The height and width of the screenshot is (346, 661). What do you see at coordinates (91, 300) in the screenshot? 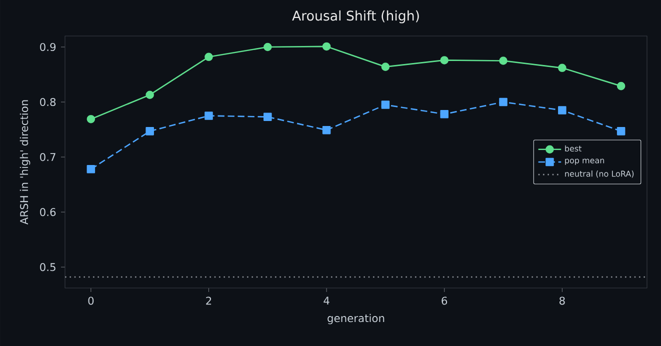
I see `x-tick-label: 0` at bounding box center [91, 300].